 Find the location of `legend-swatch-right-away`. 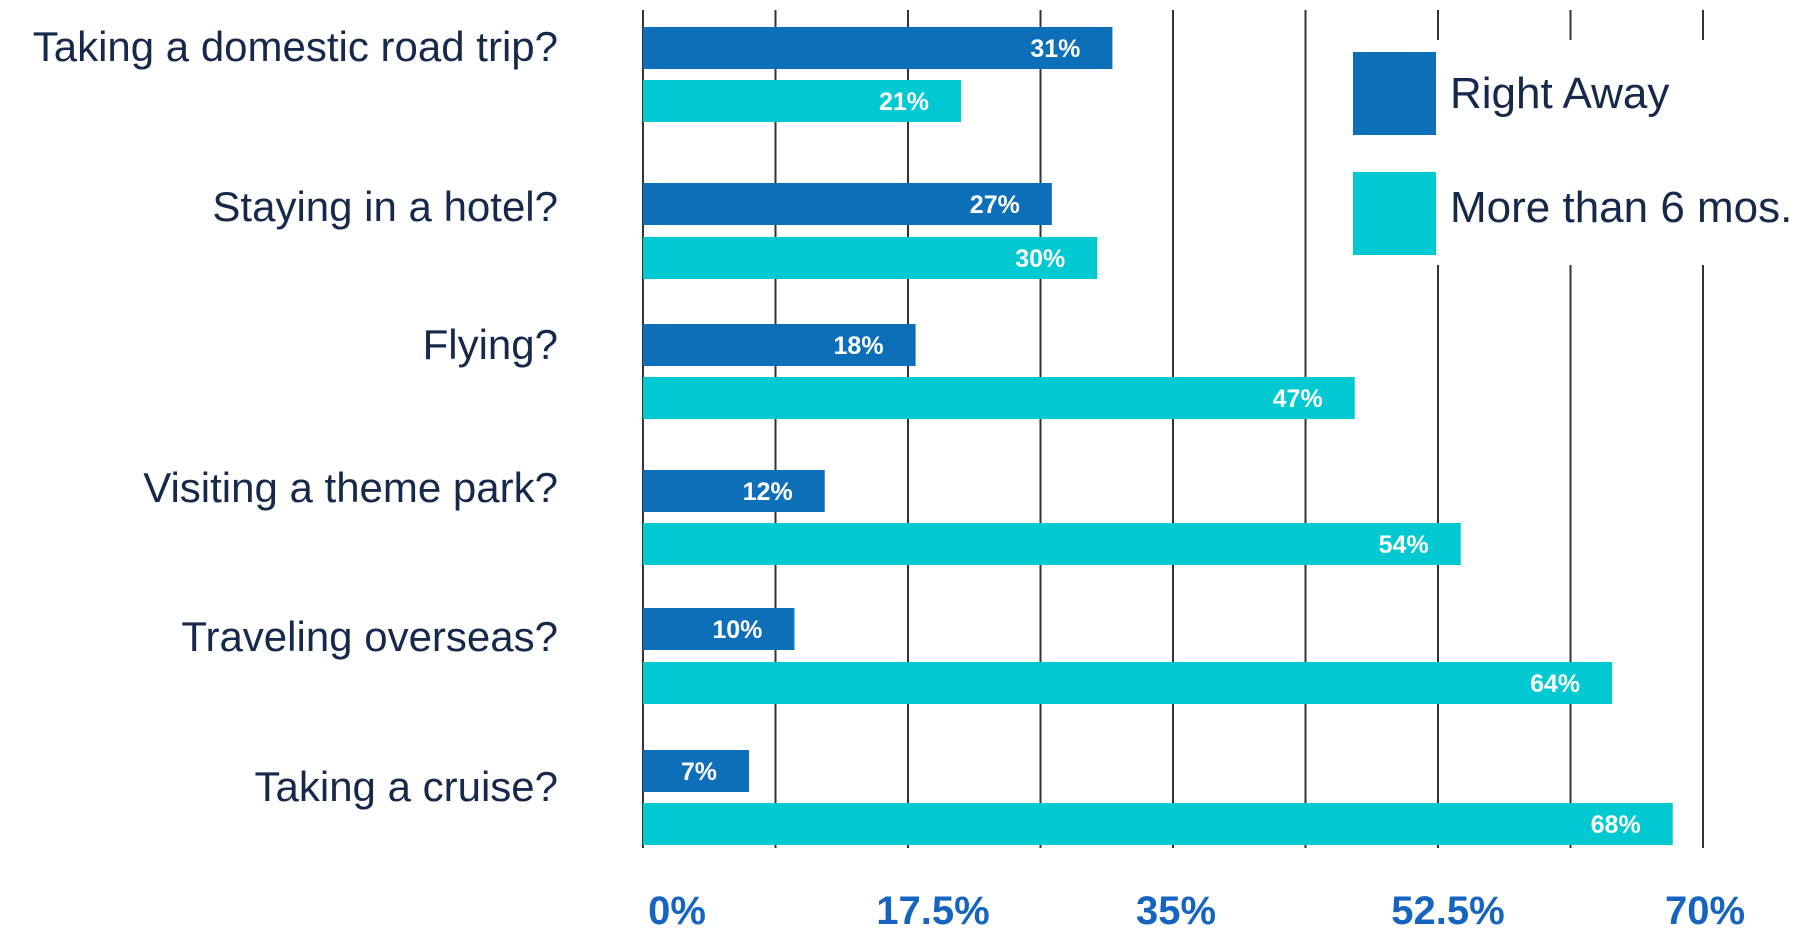

legend-swatch-right-away is located at coordinates (1394, 93).